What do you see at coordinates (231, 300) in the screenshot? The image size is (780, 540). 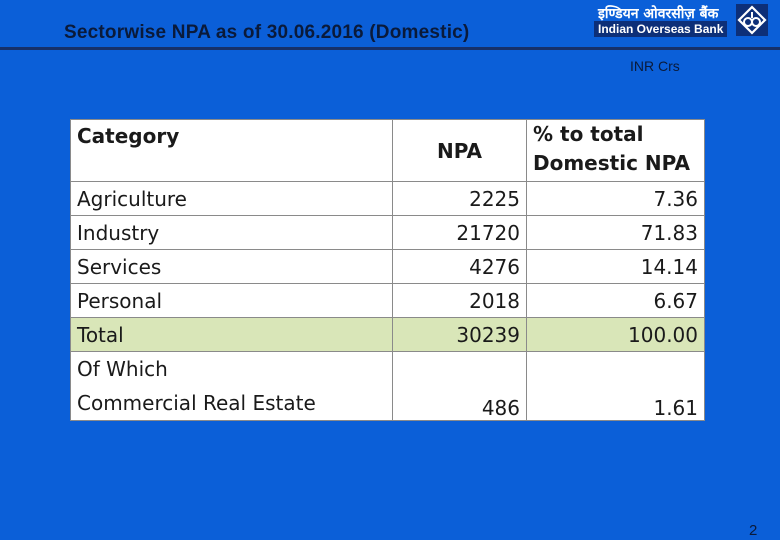 I see `row-category: Personal` at bounding box center [231, 300].